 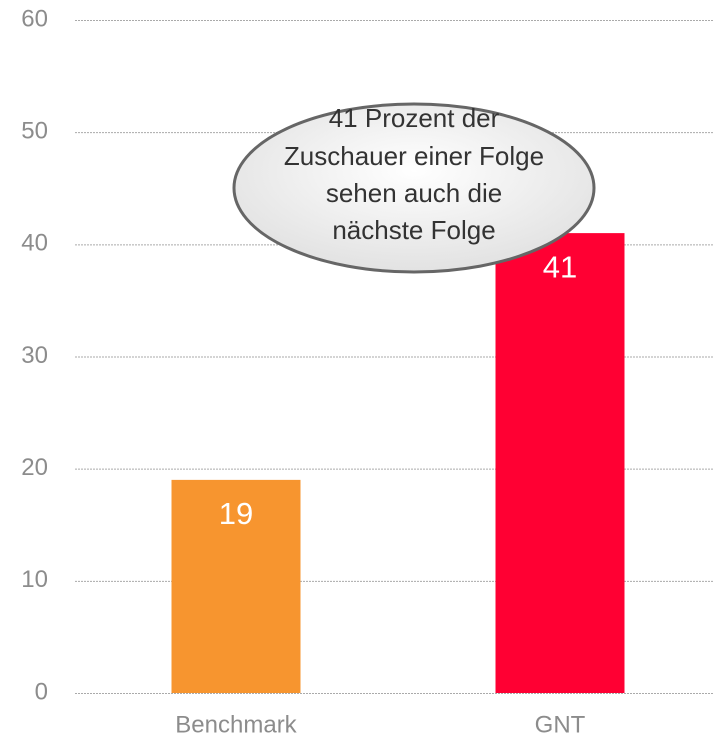 I want to click on annotation-text: Zuschauer einer Folge, so click(x=414, y=156).